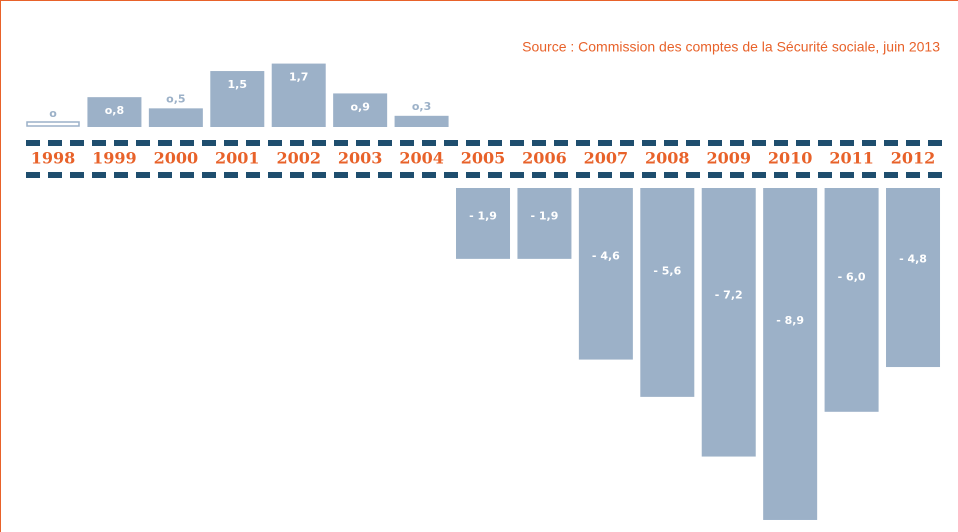 The width and height of the screenshot is (958, 532). What do you see at coordinates (238, 84) in the screenshot?
I see `value-label: 1,5` at bounding box center [238, 84].